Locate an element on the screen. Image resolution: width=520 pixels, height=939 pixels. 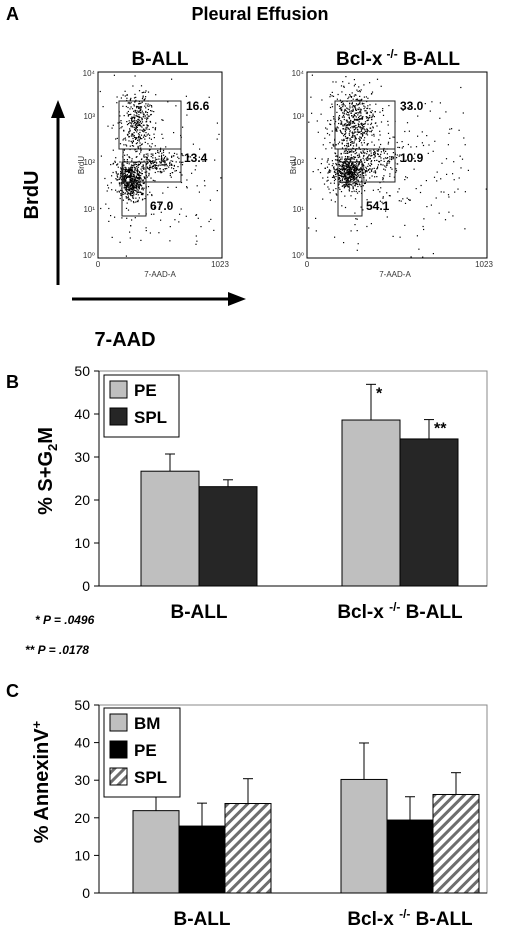
aad-arrow-head is located at coordinates (237, 299).